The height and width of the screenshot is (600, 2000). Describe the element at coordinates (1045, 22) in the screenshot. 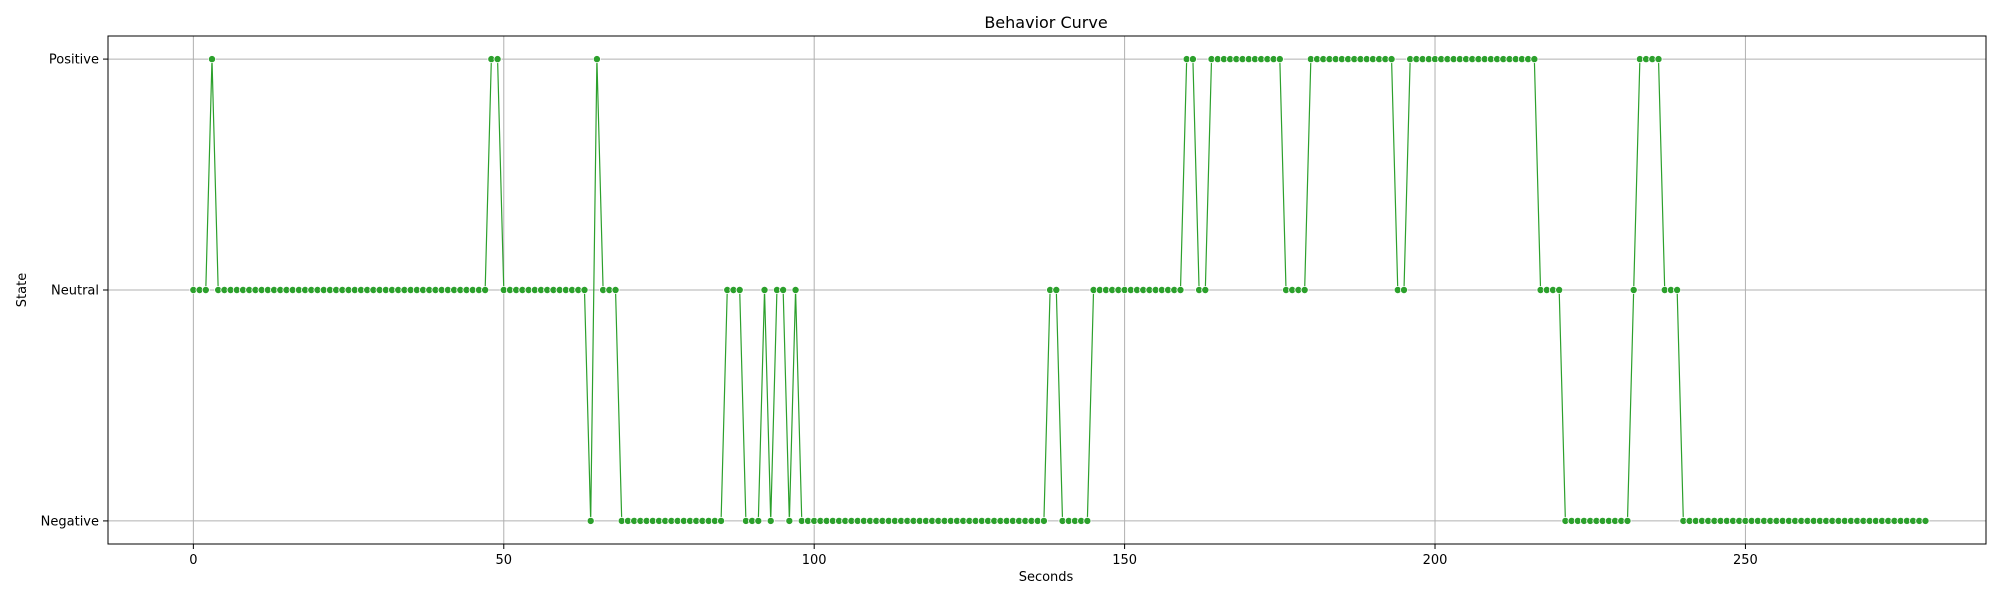

I see `chart-title: Behavior Curve` at that location.